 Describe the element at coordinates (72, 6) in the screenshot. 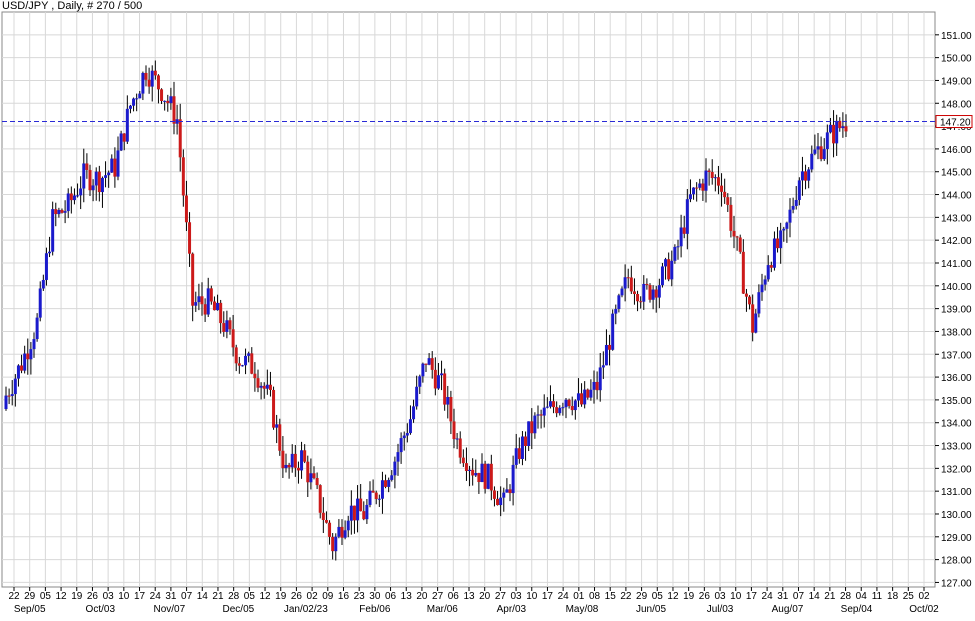

I see `chart-title: USD/JPY , Daily, # 270 / 500` at that location.